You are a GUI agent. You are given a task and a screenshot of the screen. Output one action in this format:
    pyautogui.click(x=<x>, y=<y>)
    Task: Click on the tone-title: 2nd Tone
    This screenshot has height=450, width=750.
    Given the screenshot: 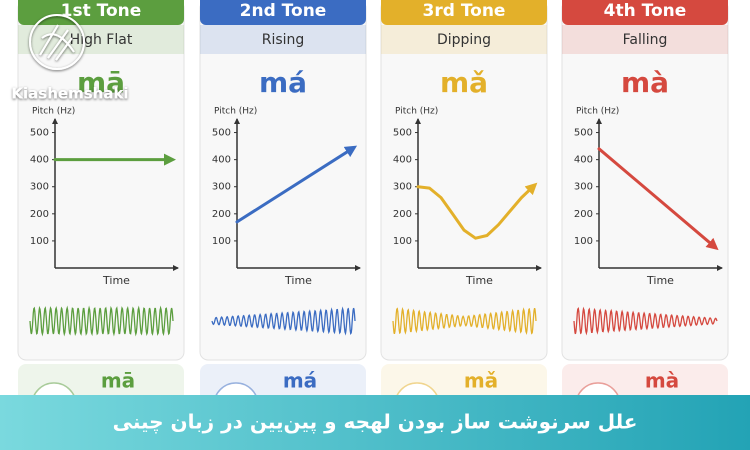 What is the action you would take?
    pyautogui.click(x=283, y=11)
    